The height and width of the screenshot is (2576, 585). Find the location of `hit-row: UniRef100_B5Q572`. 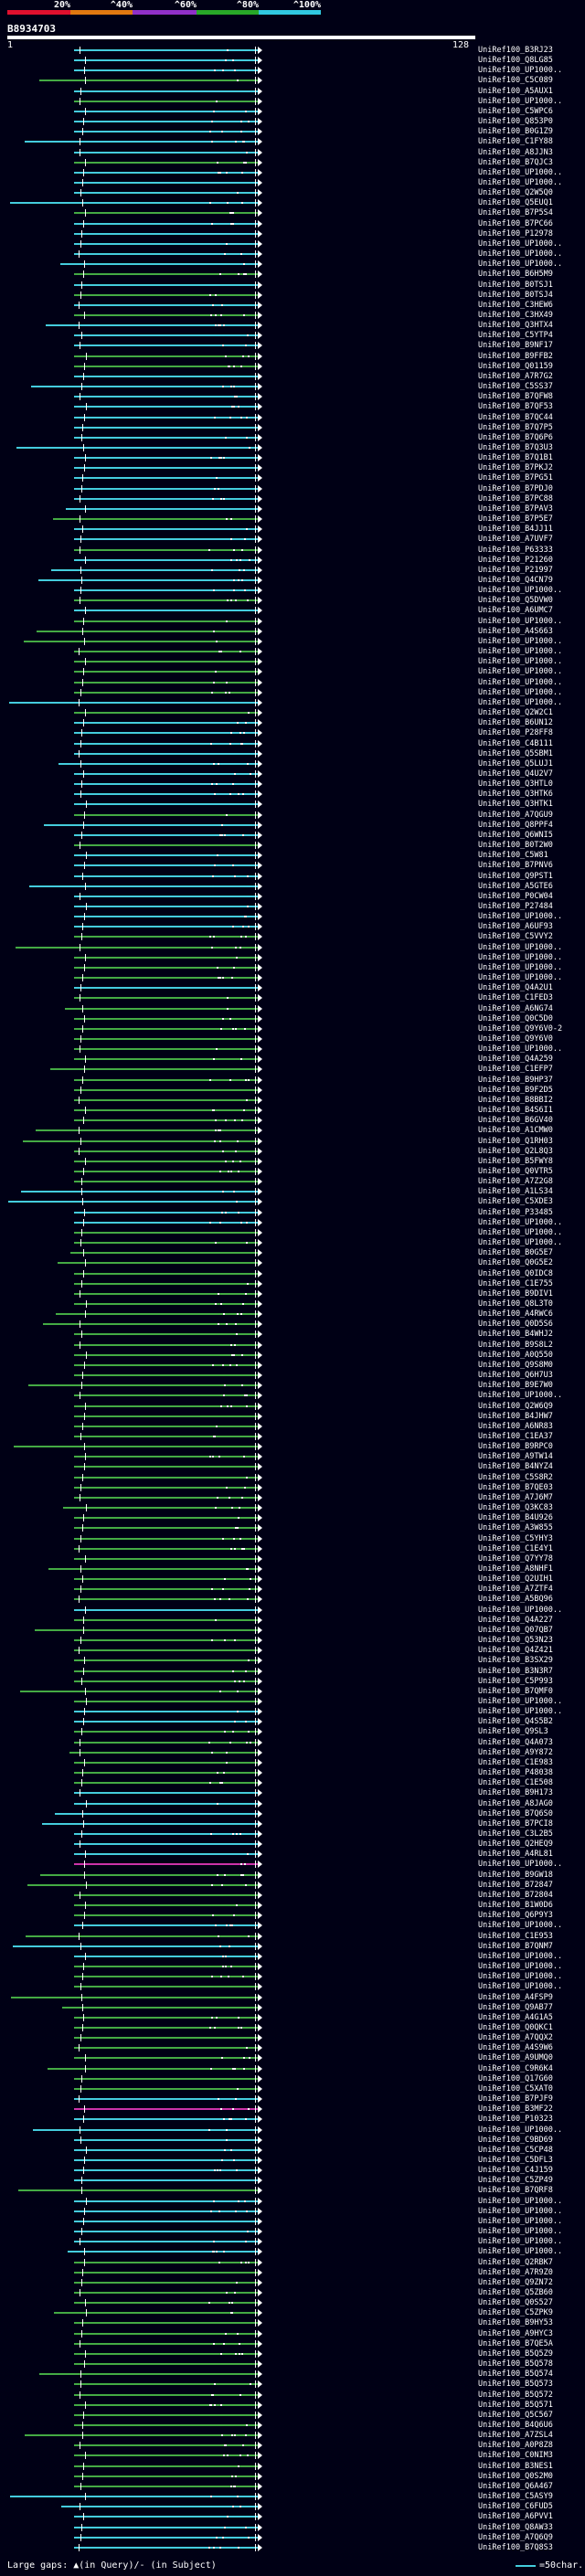

hit-row: UniRef100_B5Q572 is located at coordinates (293, 2395).